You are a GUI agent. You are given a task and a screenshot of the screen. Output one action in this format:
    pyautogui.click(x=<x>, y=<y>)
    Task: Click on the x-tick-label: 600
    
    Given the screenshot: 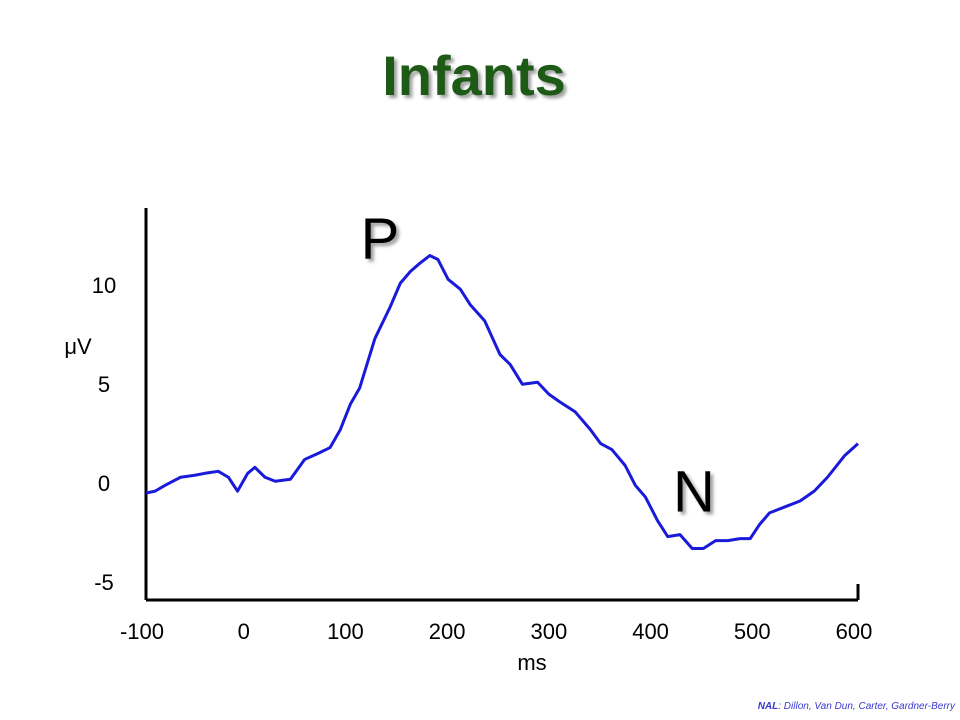 What is the action you would take?
    pyautogui.click(x=854, y=631)
    